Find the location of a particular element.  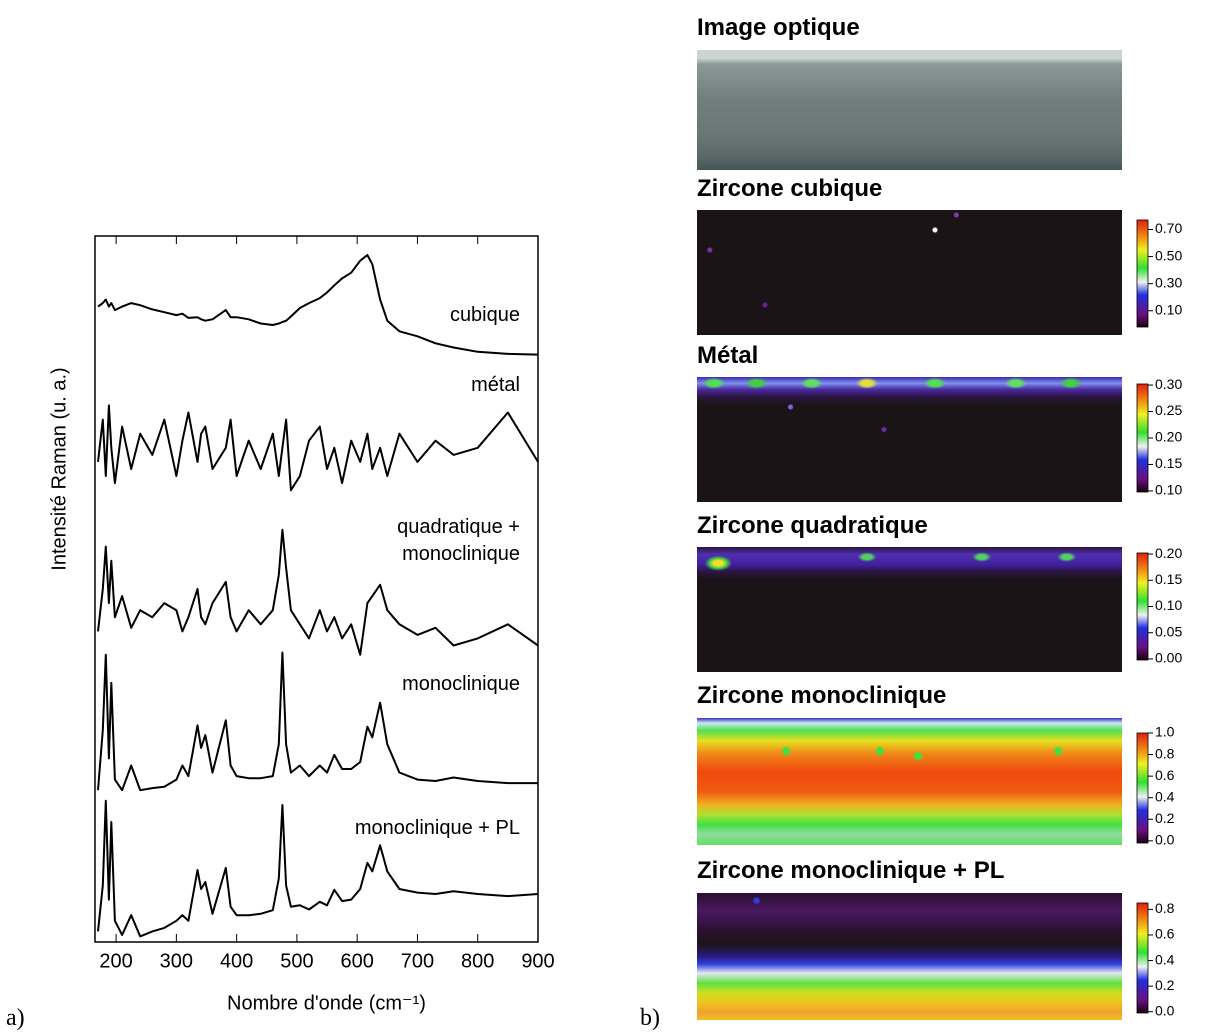

panel-title: Métal is located at coordinates (728, 355).